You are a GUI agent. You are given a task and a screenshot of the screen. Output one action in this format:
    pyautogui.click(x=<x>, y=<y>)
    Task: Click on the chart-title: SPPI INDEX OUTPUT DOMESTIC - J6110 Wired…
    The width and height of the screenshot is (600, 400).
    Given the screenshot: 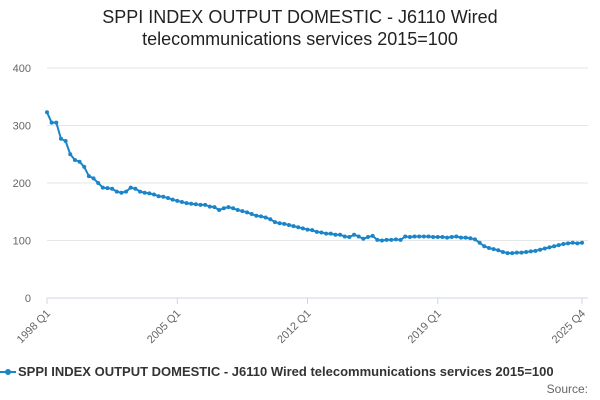 What is the action you would take?
    pyautogui.click(x=300, y=28)
    